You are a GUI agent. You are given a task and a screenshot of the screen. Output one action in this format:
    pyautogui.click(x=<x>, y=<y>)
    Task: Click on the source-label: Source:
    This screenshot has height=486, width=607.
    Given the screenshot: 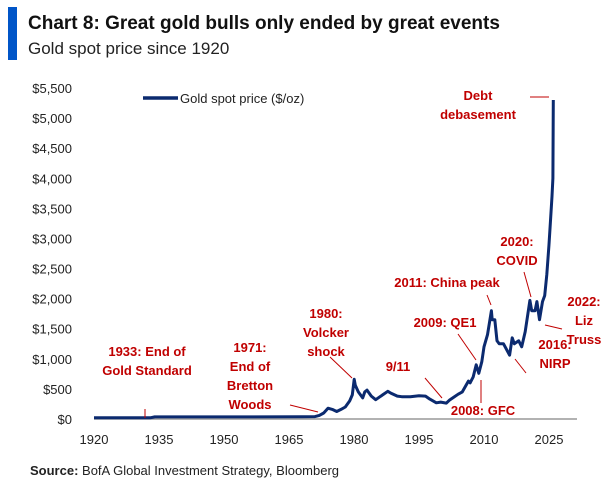 What is the action you would take?
    pyautogui.click(x=54, y=470)
    